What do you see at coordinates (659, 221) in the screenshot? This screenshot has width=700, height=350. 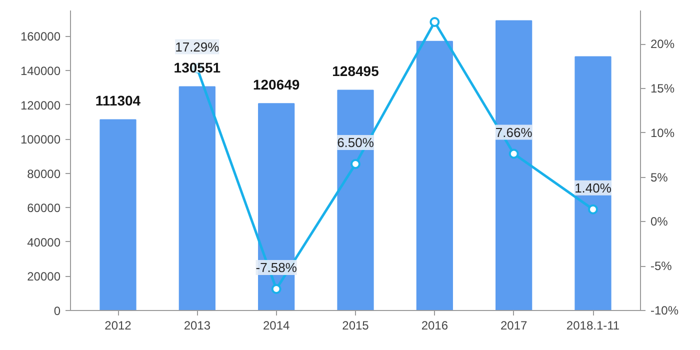 I see `y2-tick-label: 0%` at bounding box center [659, 221].